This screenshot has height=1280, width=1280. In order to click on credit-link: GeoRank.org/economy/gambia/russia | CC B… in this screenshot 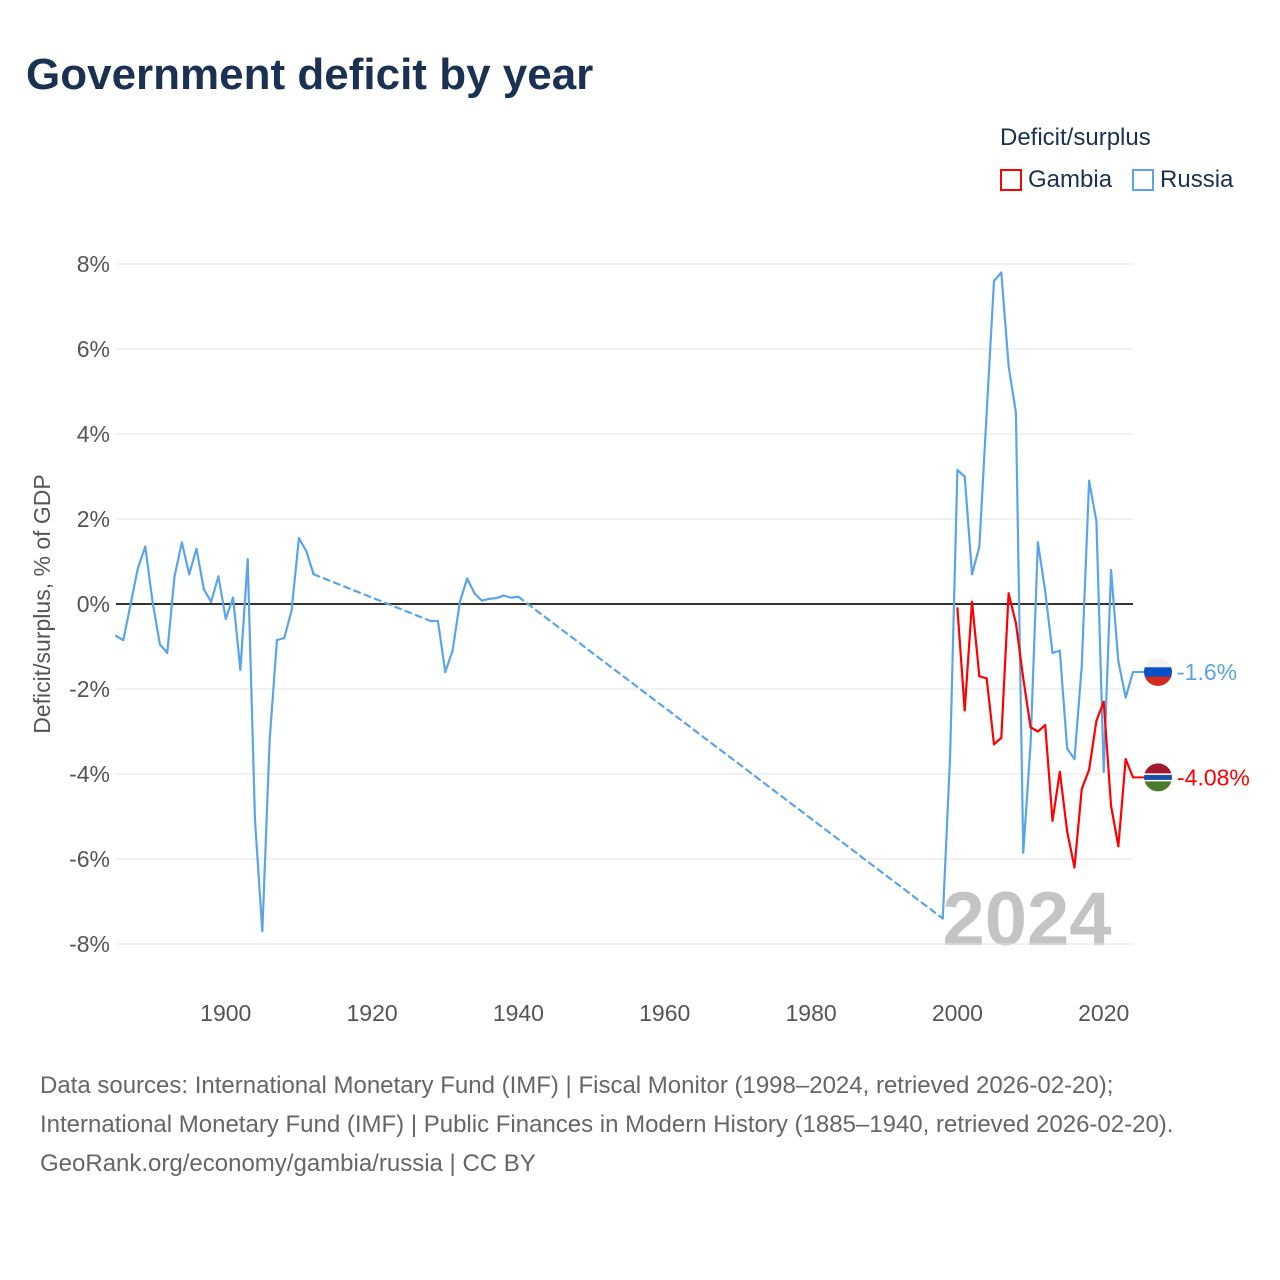, I will do `click(288, 1163)`.